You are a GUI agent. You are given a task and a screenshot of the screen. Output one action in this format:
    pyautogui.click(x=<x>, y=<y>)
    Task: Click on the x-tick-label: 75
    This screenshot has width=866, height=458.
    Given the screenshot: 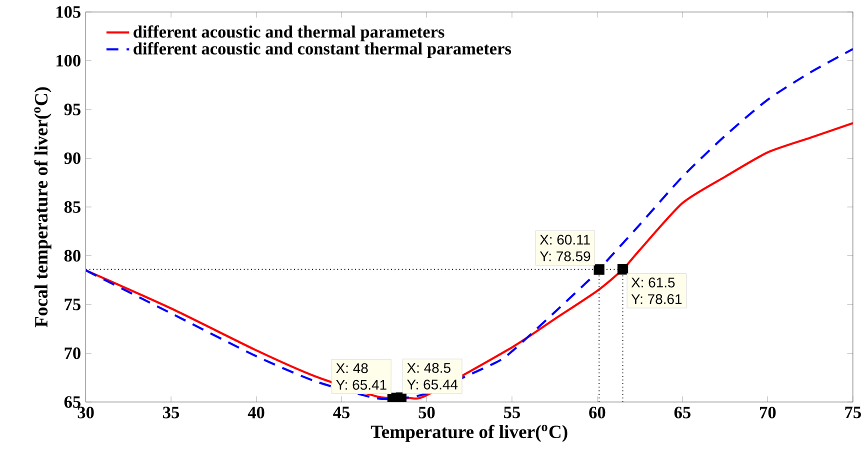 What is the action you would take?
    pyautogui.click(x=853, y=412)
    